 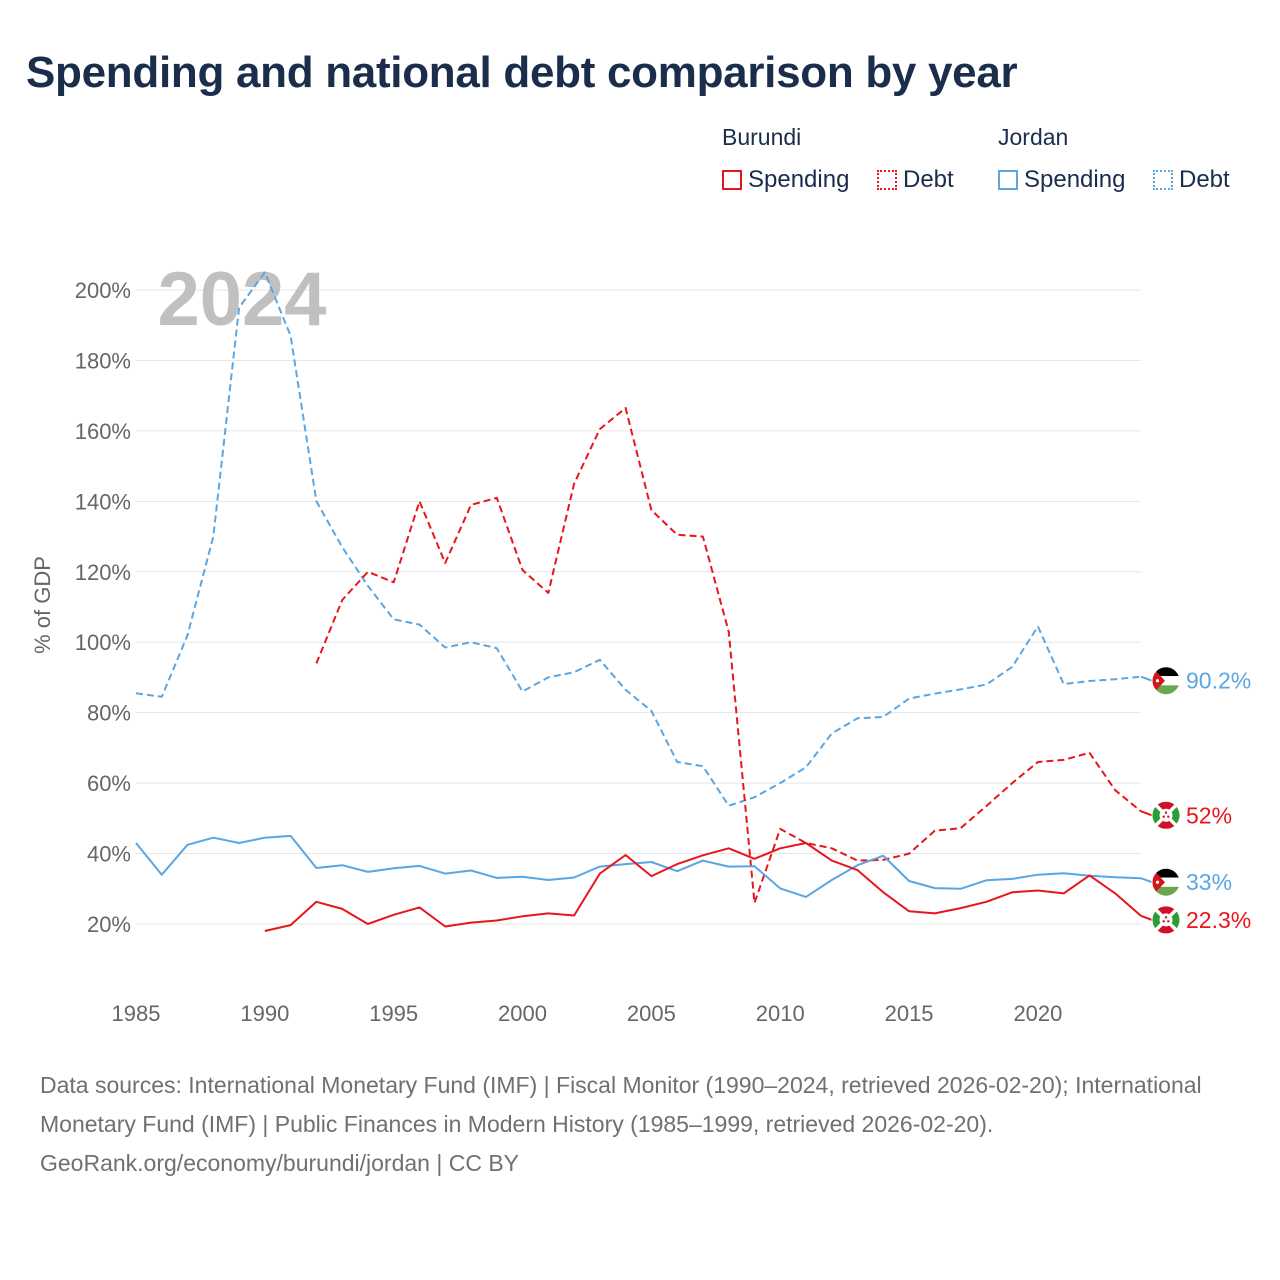 I want to click on series-line-jordan-spending, so click(x=638, y=866).